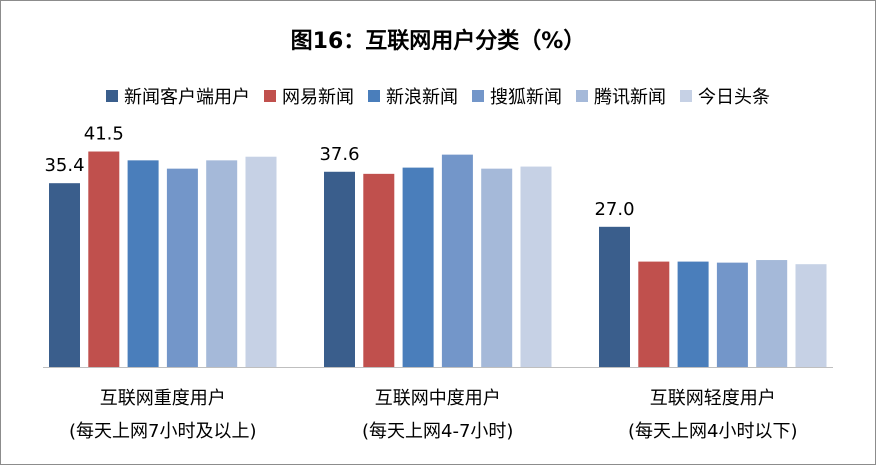 This screenshot has height=465, width=876. Describe the element at coordinates (104, 134) in the screenshot. I see `data-label: 41.5` at that location.